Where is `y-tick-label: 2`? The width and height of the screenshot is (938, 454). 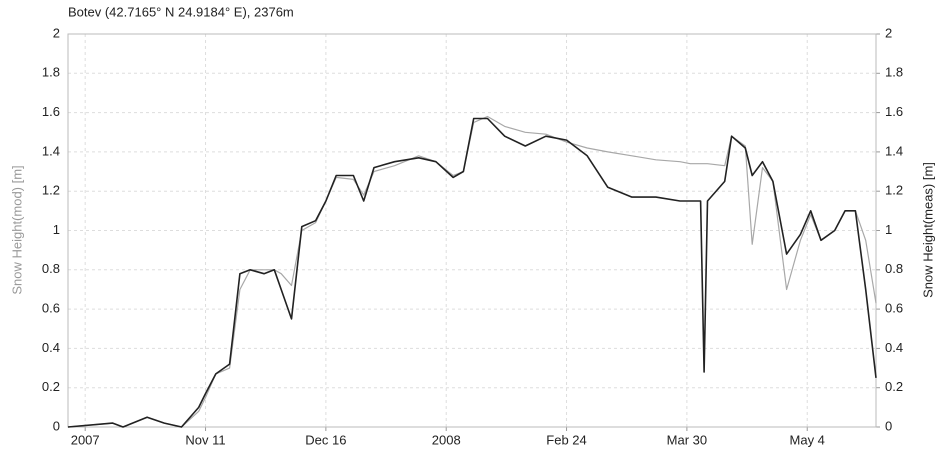
y-tick-label: 2 is located at coordinates (56, 32).